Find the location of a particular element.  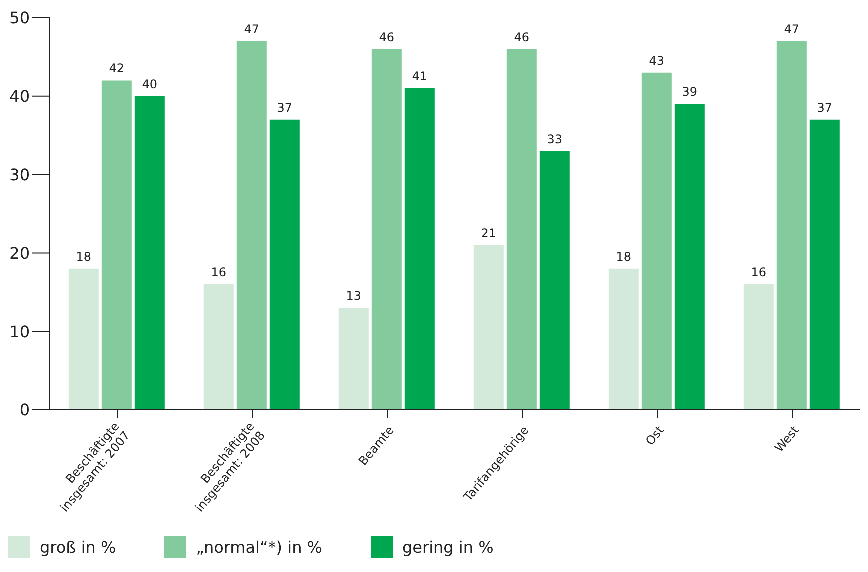

y-tick-label: 40 is located at coordinates (20, 96).